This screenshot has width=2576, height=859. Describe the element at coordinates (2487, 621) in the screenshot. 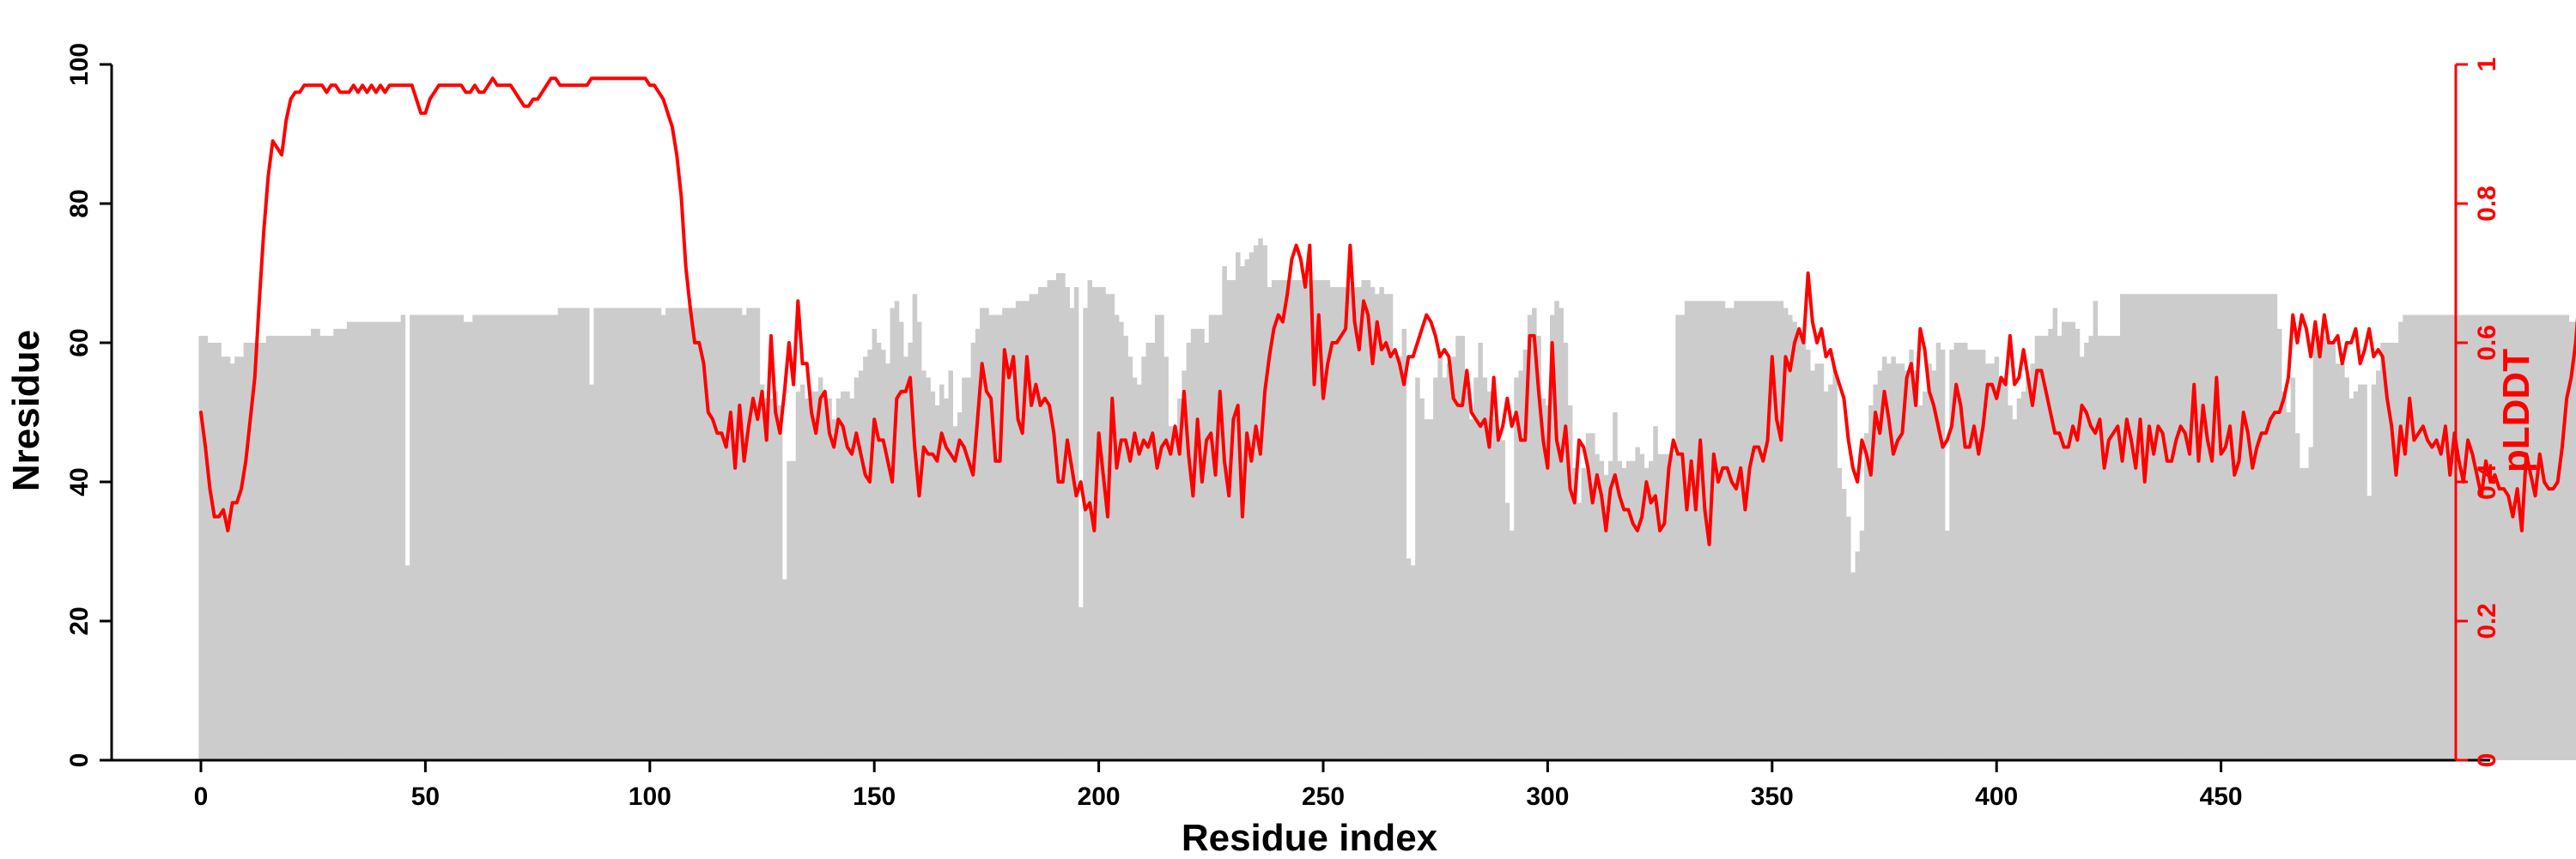

I see `y-right-tick-label: 0.2` at that location.